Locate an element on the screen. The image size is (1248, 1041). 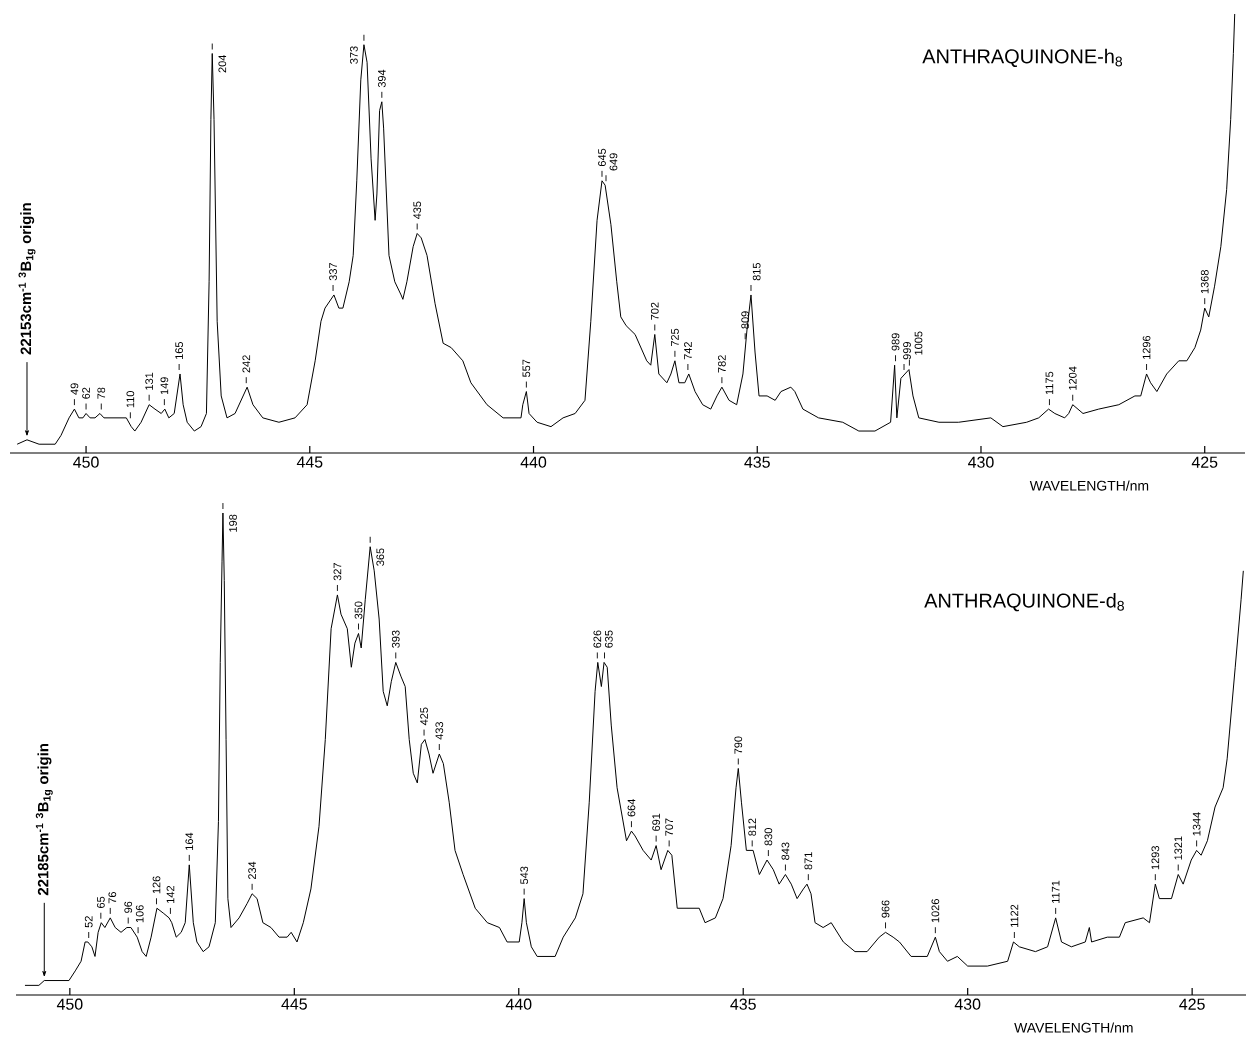
annotation: 1026 is located at coordinates (935, 911).